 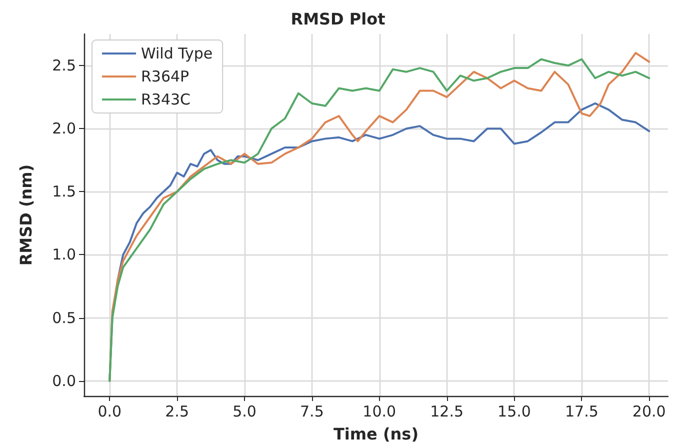 I want to click on y-tick-label: 0.5, so click(x=64, y=317).